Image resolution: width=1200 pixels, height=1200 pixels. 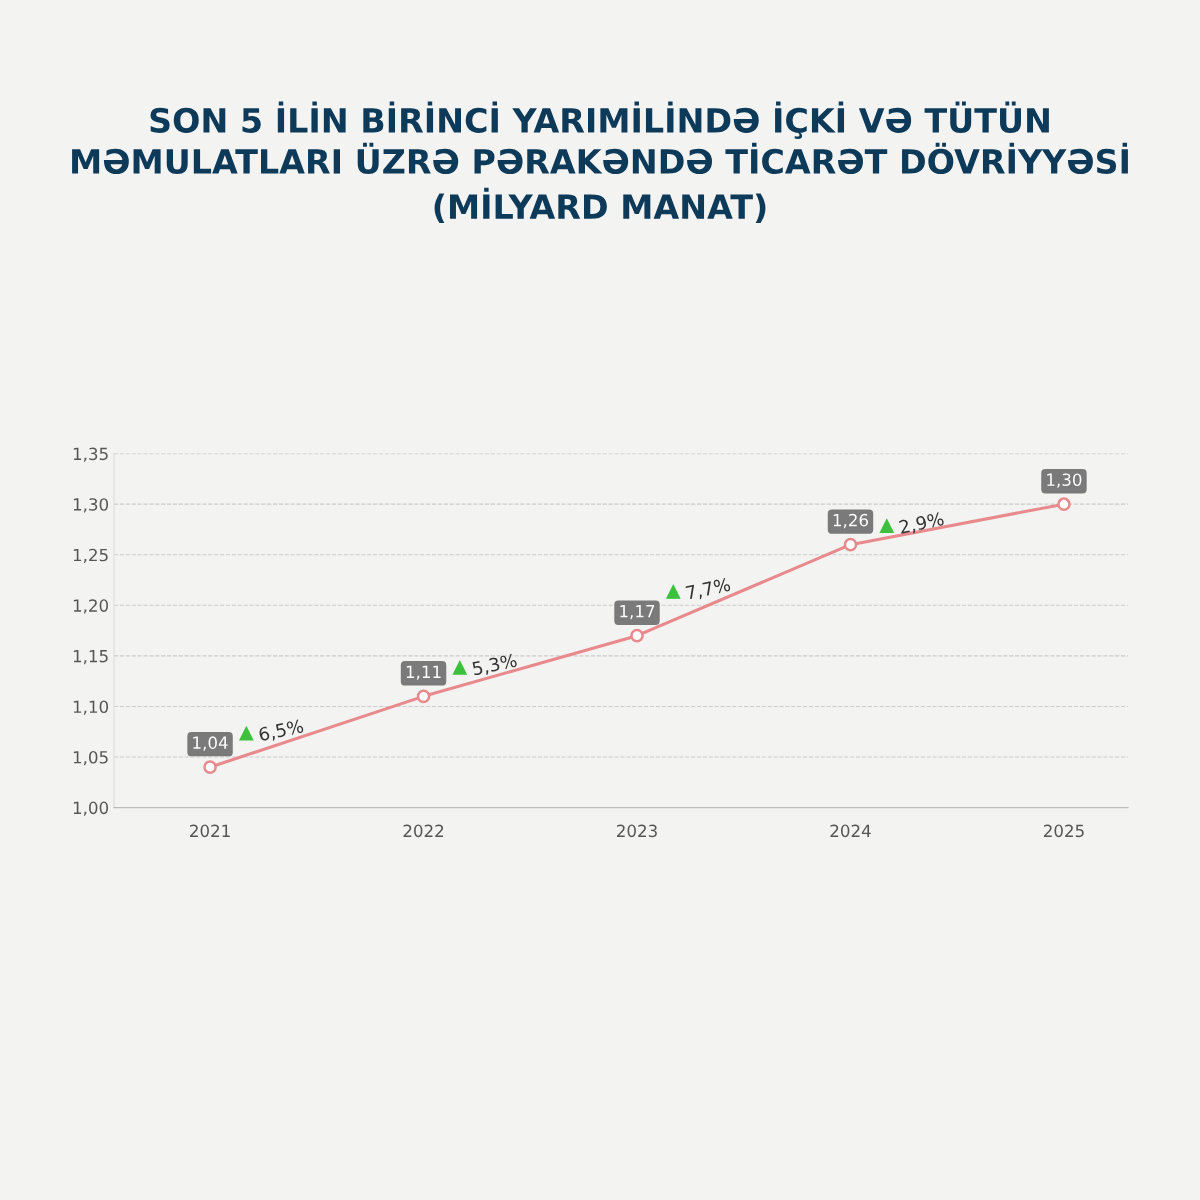 I want to click on annotation: 6,5%, so click(x=281, y=731).